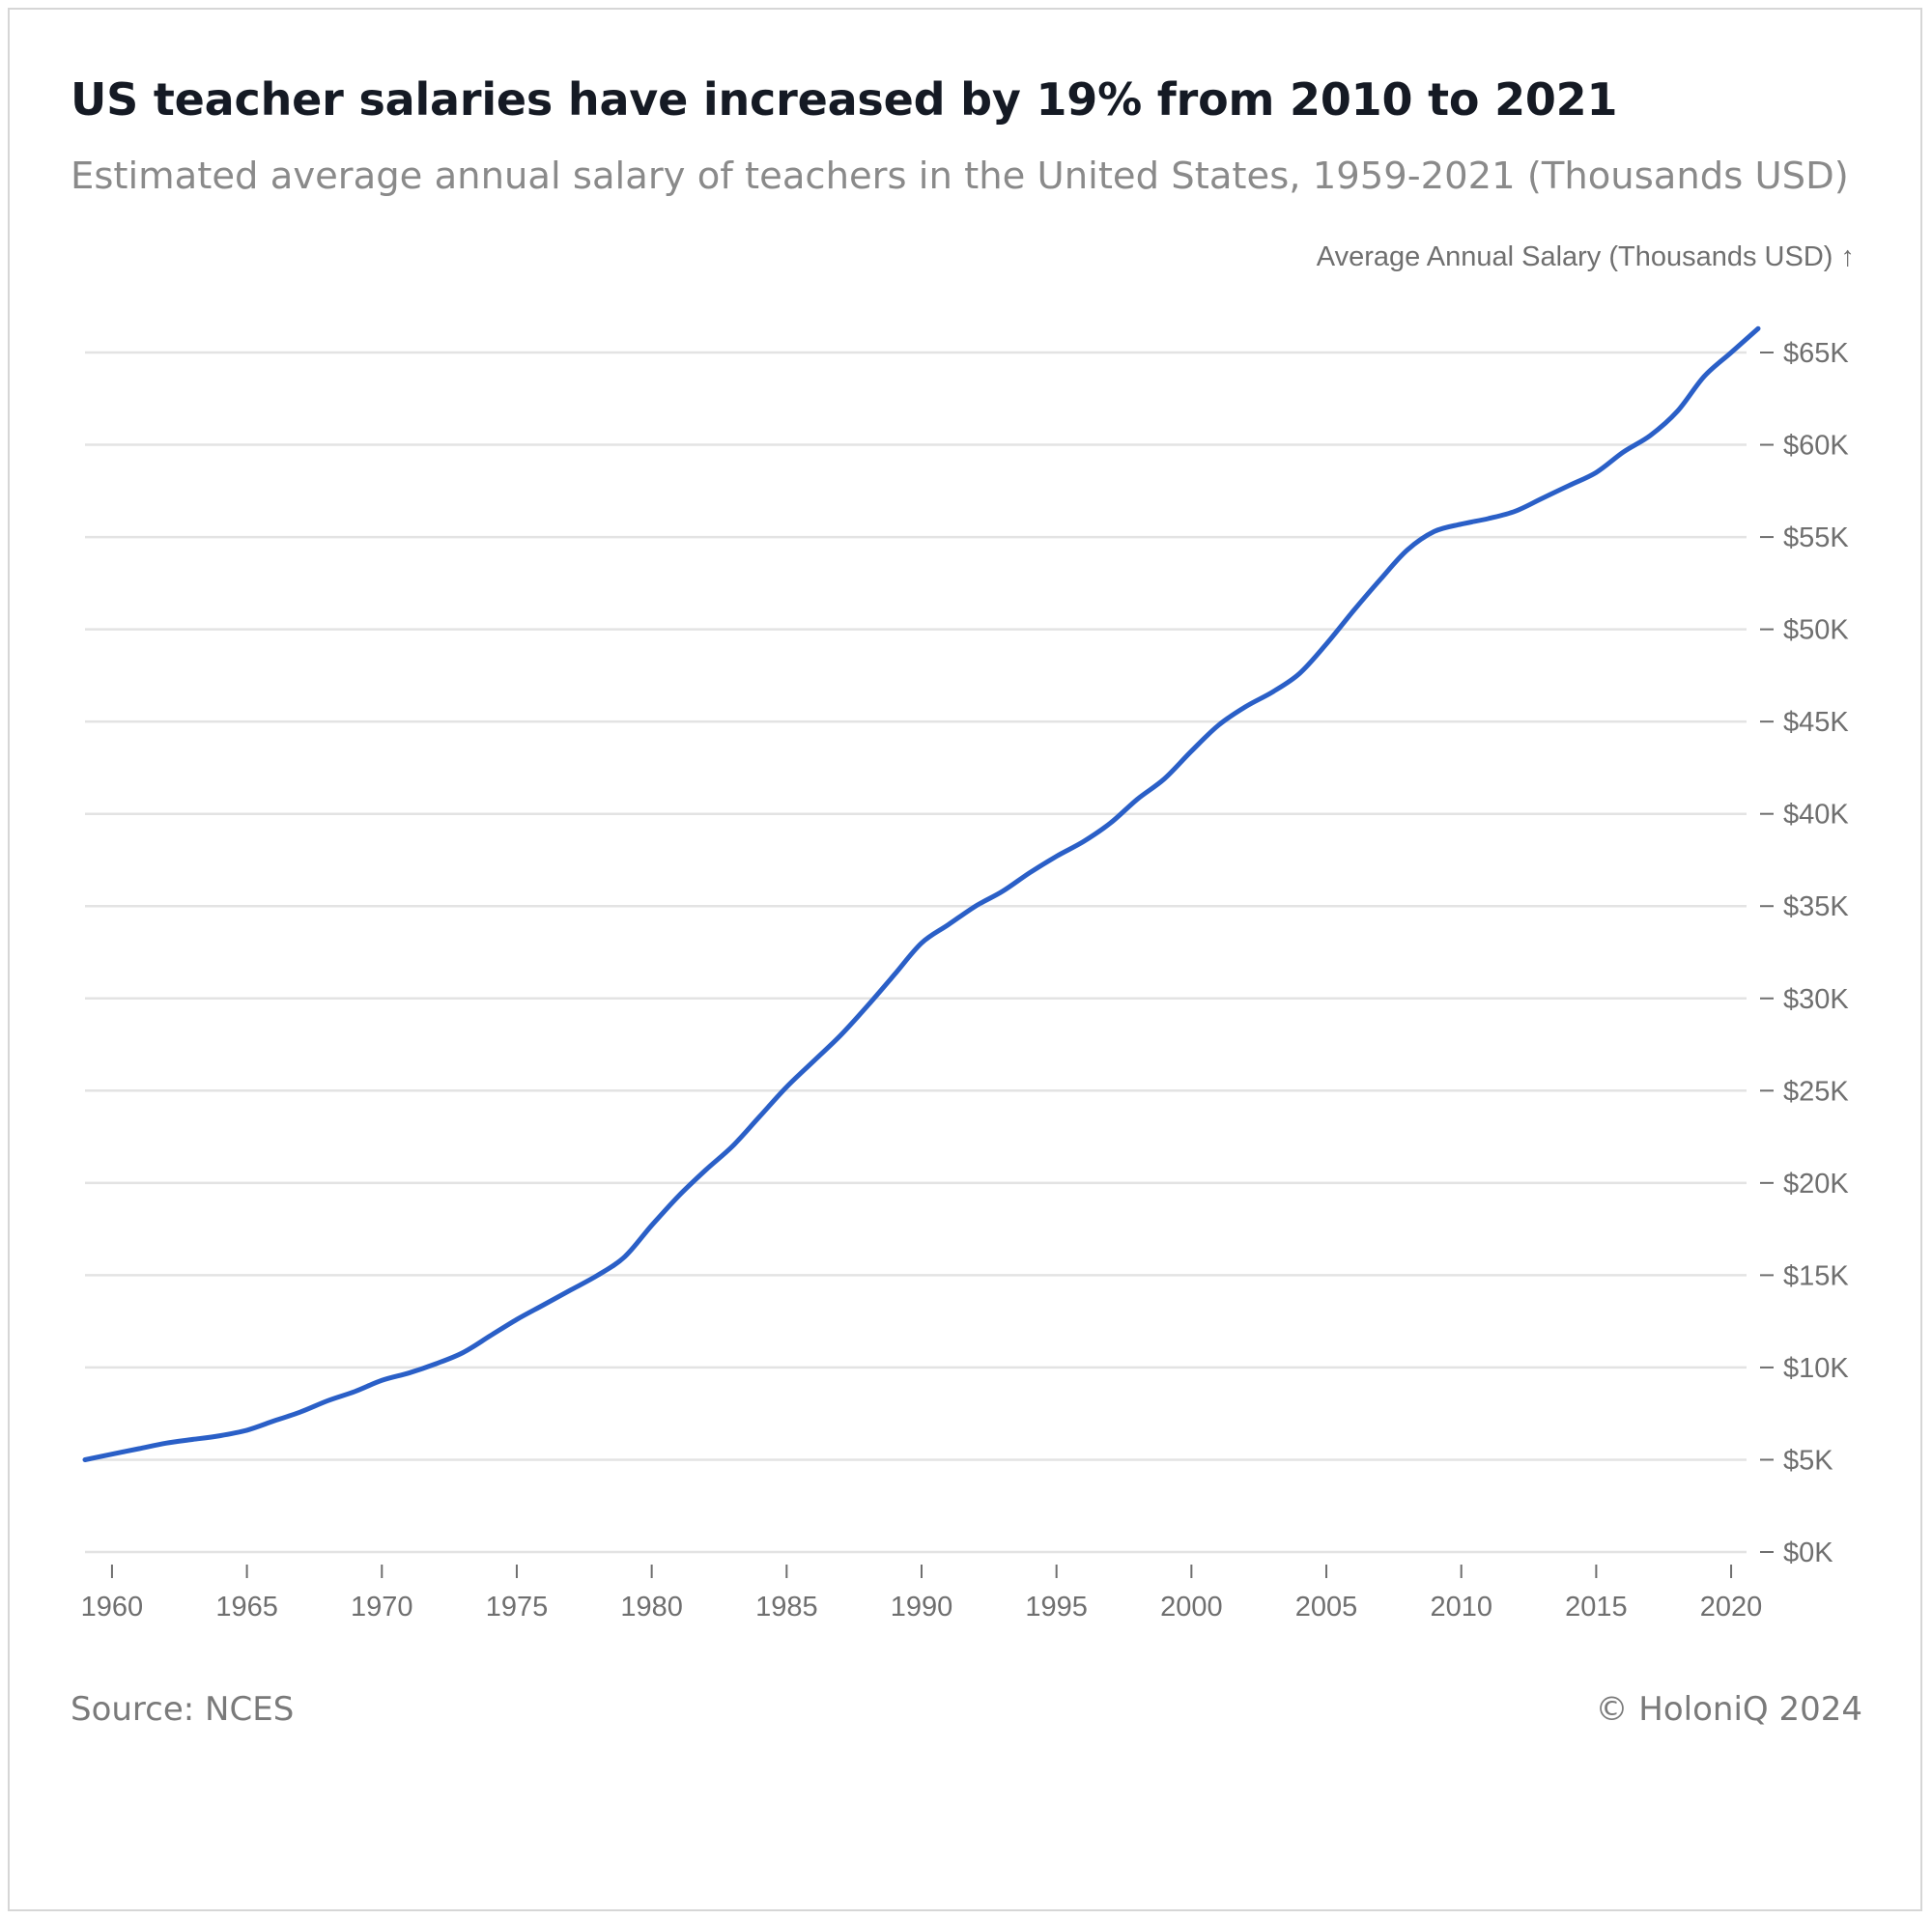  What do you see at coordinates (1816, 537) in the screenshot?
I see `y-tick-label: $55K` at bounding box center [1816, 537].